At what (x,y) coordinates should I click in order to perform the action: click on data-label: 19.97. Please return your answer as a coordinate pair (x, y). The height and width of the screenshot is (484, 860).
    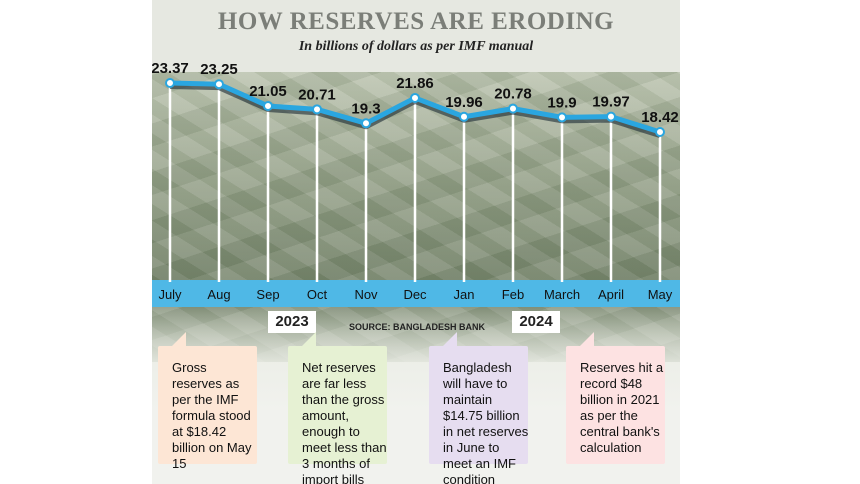
    Looking at the image, I should click on (611, 102).